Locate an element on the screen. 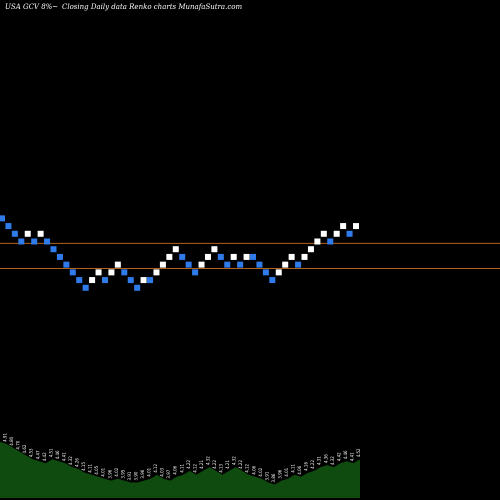  volume-label: 3.90 is located at coordinates (136, 475).